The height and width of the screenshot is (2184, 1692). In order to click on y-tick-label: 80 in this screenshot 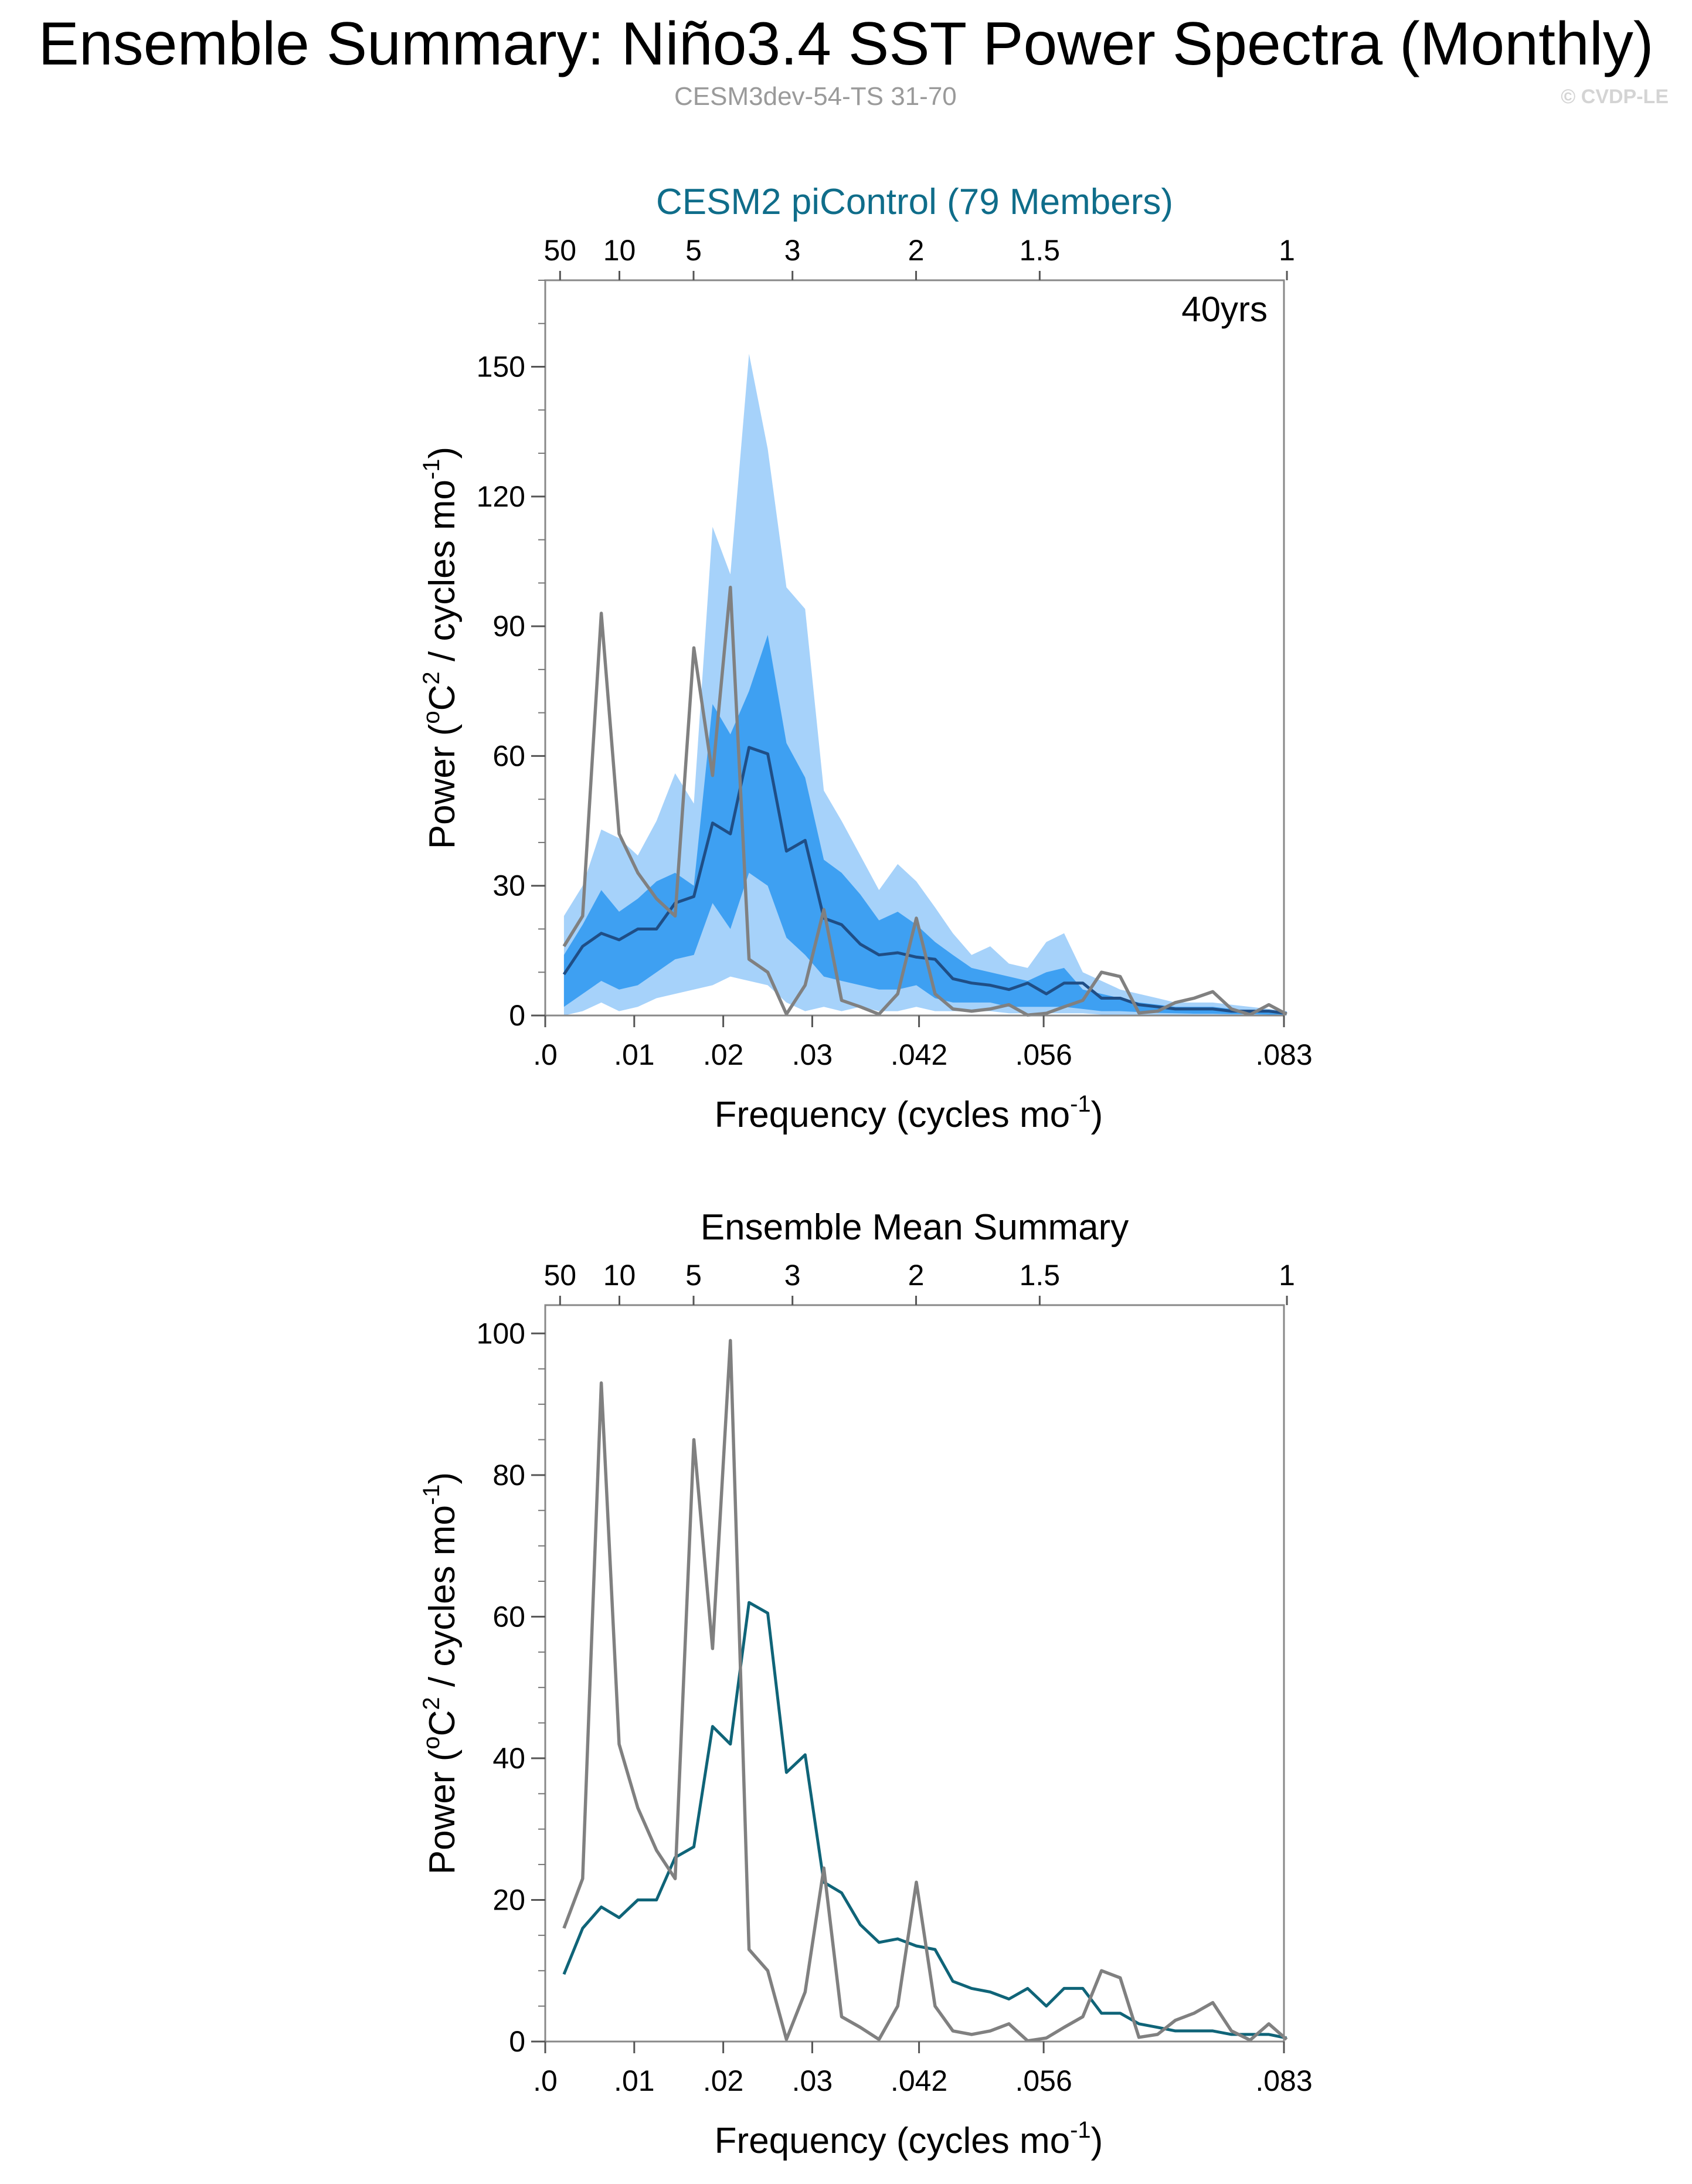, I will do `click(508, 1475)`.